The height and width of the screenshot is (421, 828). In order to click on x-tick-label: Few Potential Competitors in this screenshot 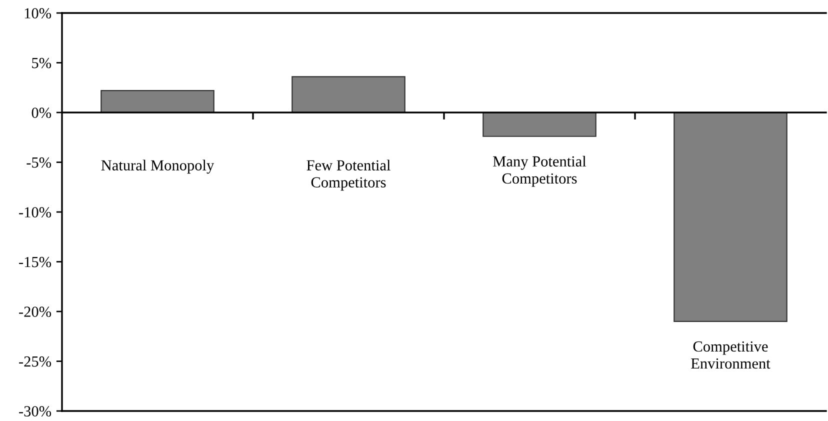, I will do `click(348, 175)`.